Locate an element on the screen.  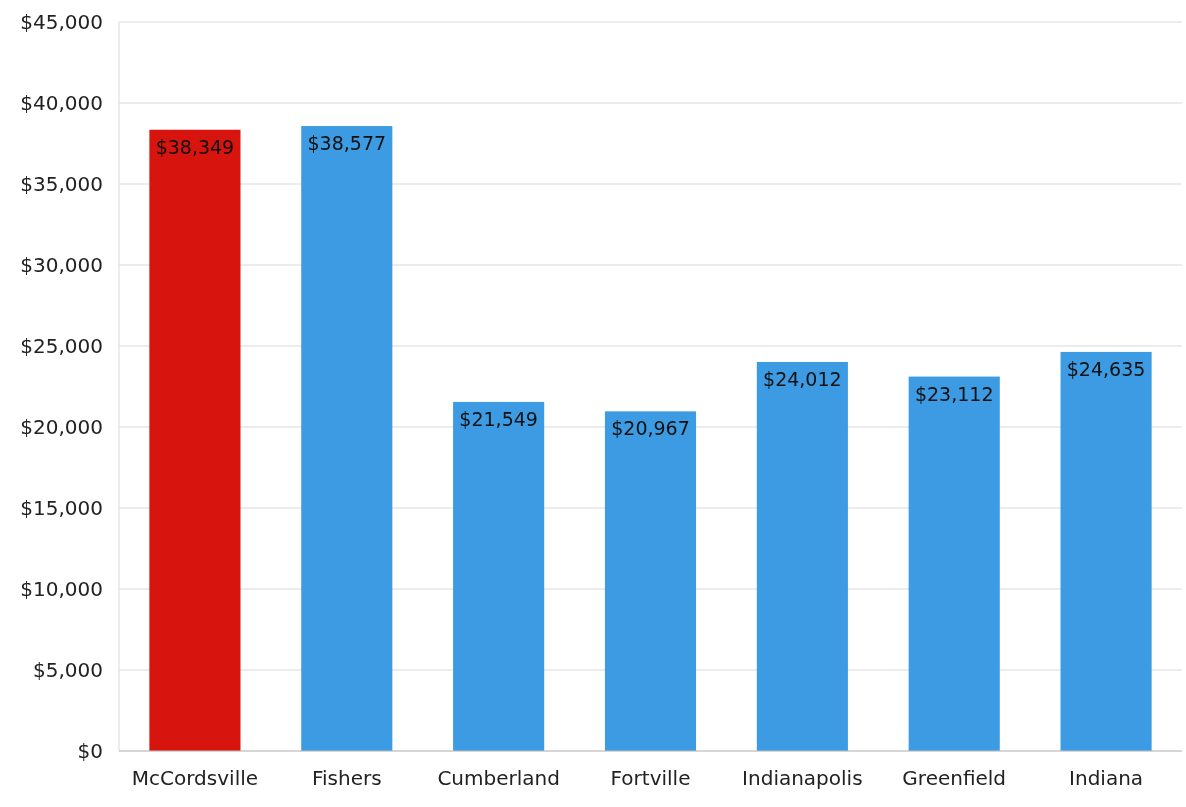
data-label: $24,012 is located at coordinates (802, 379).